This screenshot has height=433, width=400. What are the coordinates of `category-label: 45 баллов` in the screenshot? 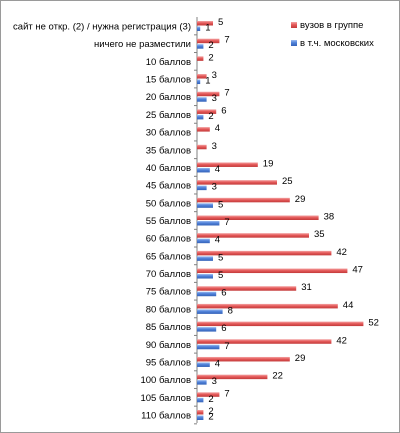 It's located at (168, 186).